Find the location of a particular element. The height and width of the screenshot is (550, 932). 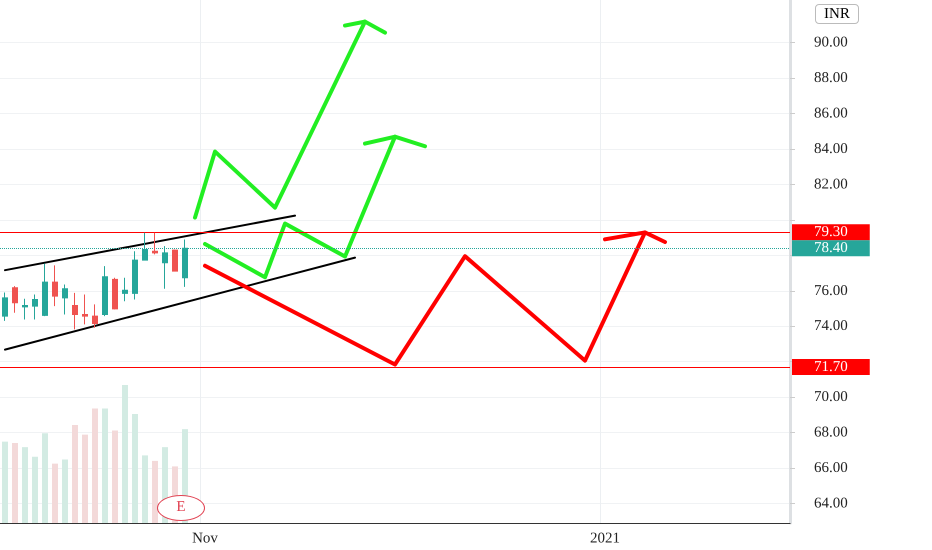

y-tick-label: 90.00 is located at coordinates (831, 42).